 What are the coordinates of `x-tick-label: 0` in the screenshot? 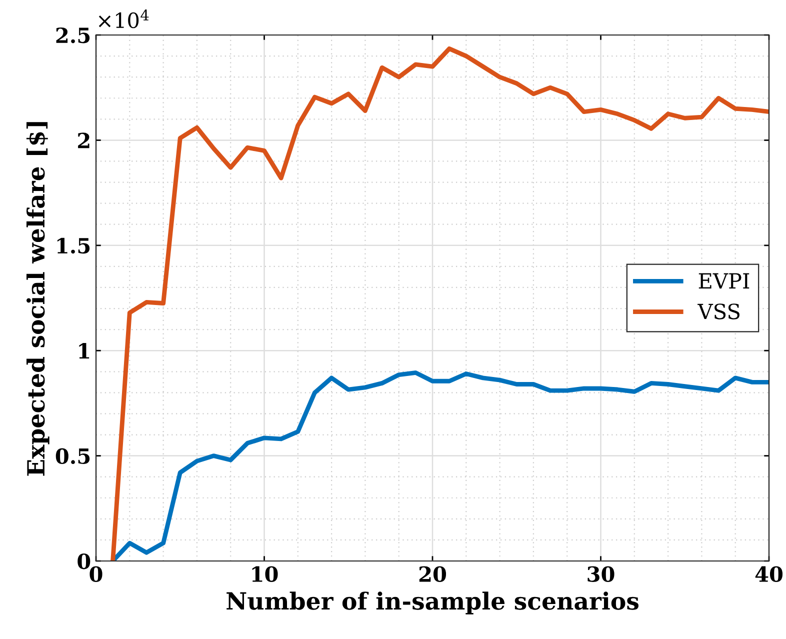 It's located at (96, 574).